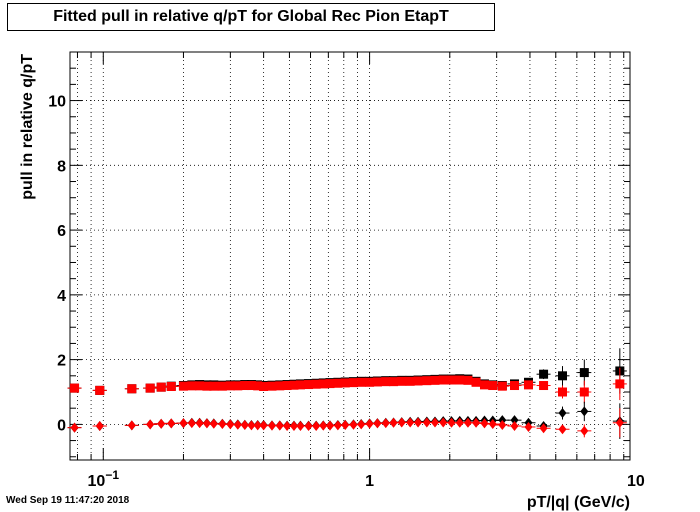 This screenshot has width=700, height=512. I want to click on x-tick-label: 1, so click(369, 481).